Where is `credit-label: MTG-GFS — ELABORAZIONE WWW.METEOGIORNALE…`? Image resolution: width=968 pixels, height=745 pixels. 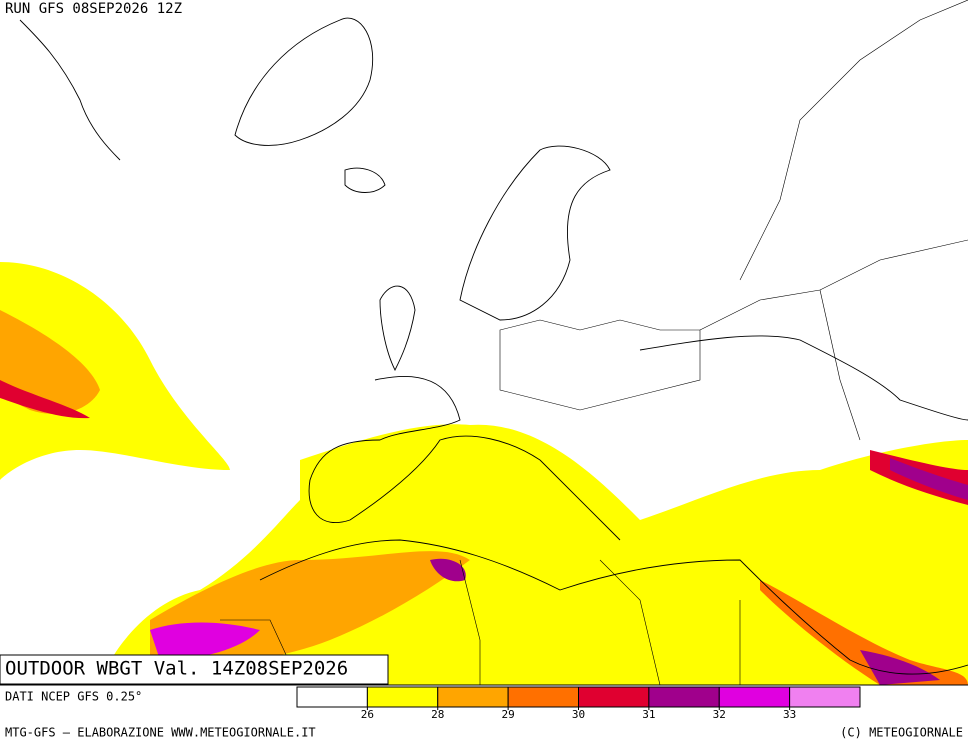 credit-label: MTG-GFS — ELABORAZIONE WWW.METEOGIORNALE… is located at coordinates (160, 733).